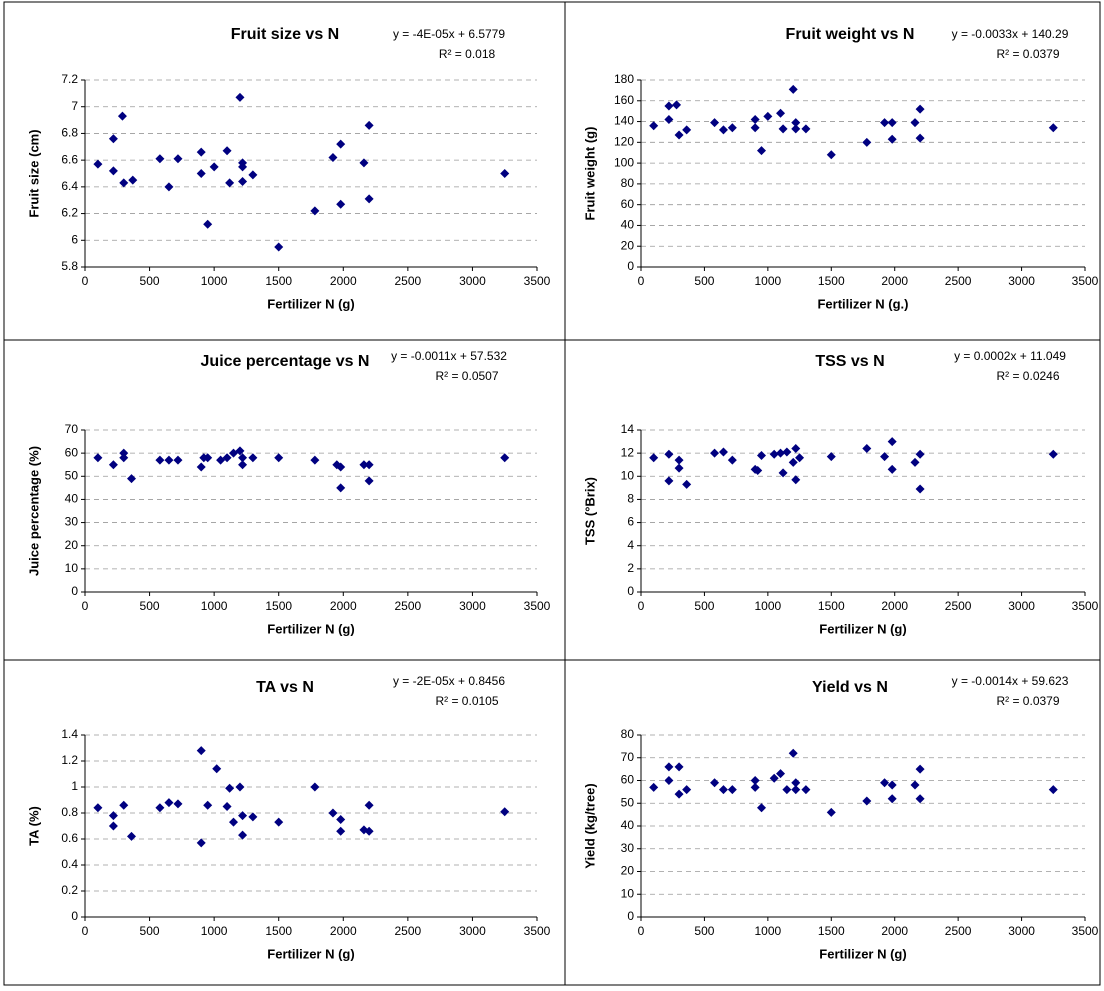 The width and height of the screenshot is (1104, 991). What do you see at coordinates (850, 687) in the screenshot?
I see `chart-title: Yield vs N` at bounding box center [850, 687].